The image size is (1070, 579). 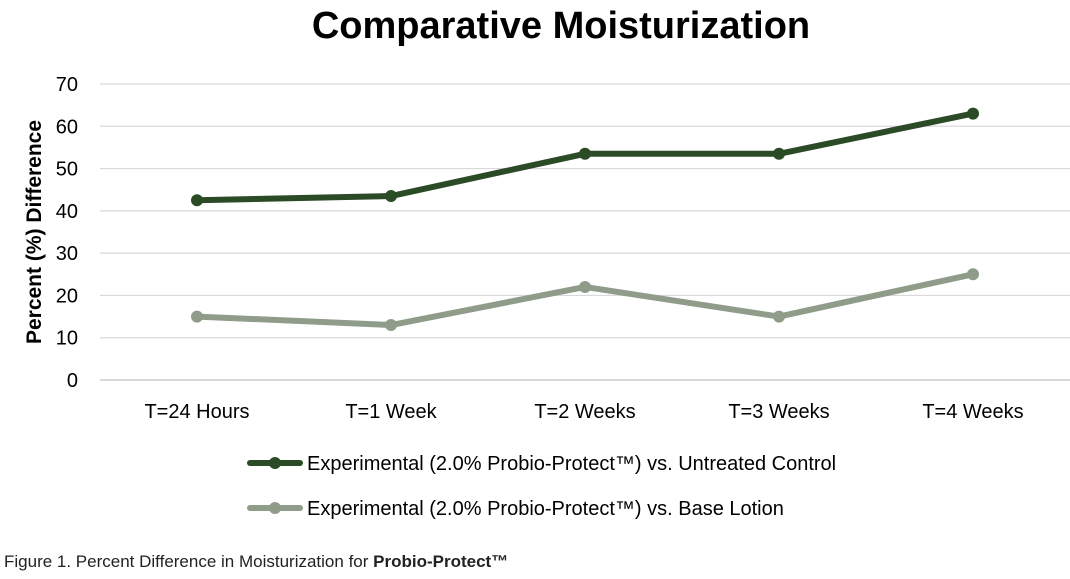 I want to click on x-tick-label: T=4 Weeks, so click(x=972, y=412).